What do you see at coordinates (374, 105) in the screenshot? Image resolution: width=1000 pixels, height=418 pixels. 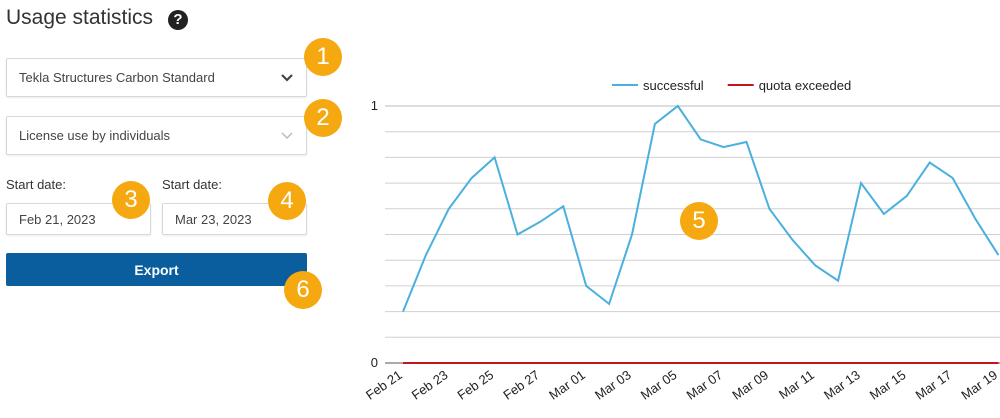 I see `y-tick-label: 1` at bounding box center [374, 105].